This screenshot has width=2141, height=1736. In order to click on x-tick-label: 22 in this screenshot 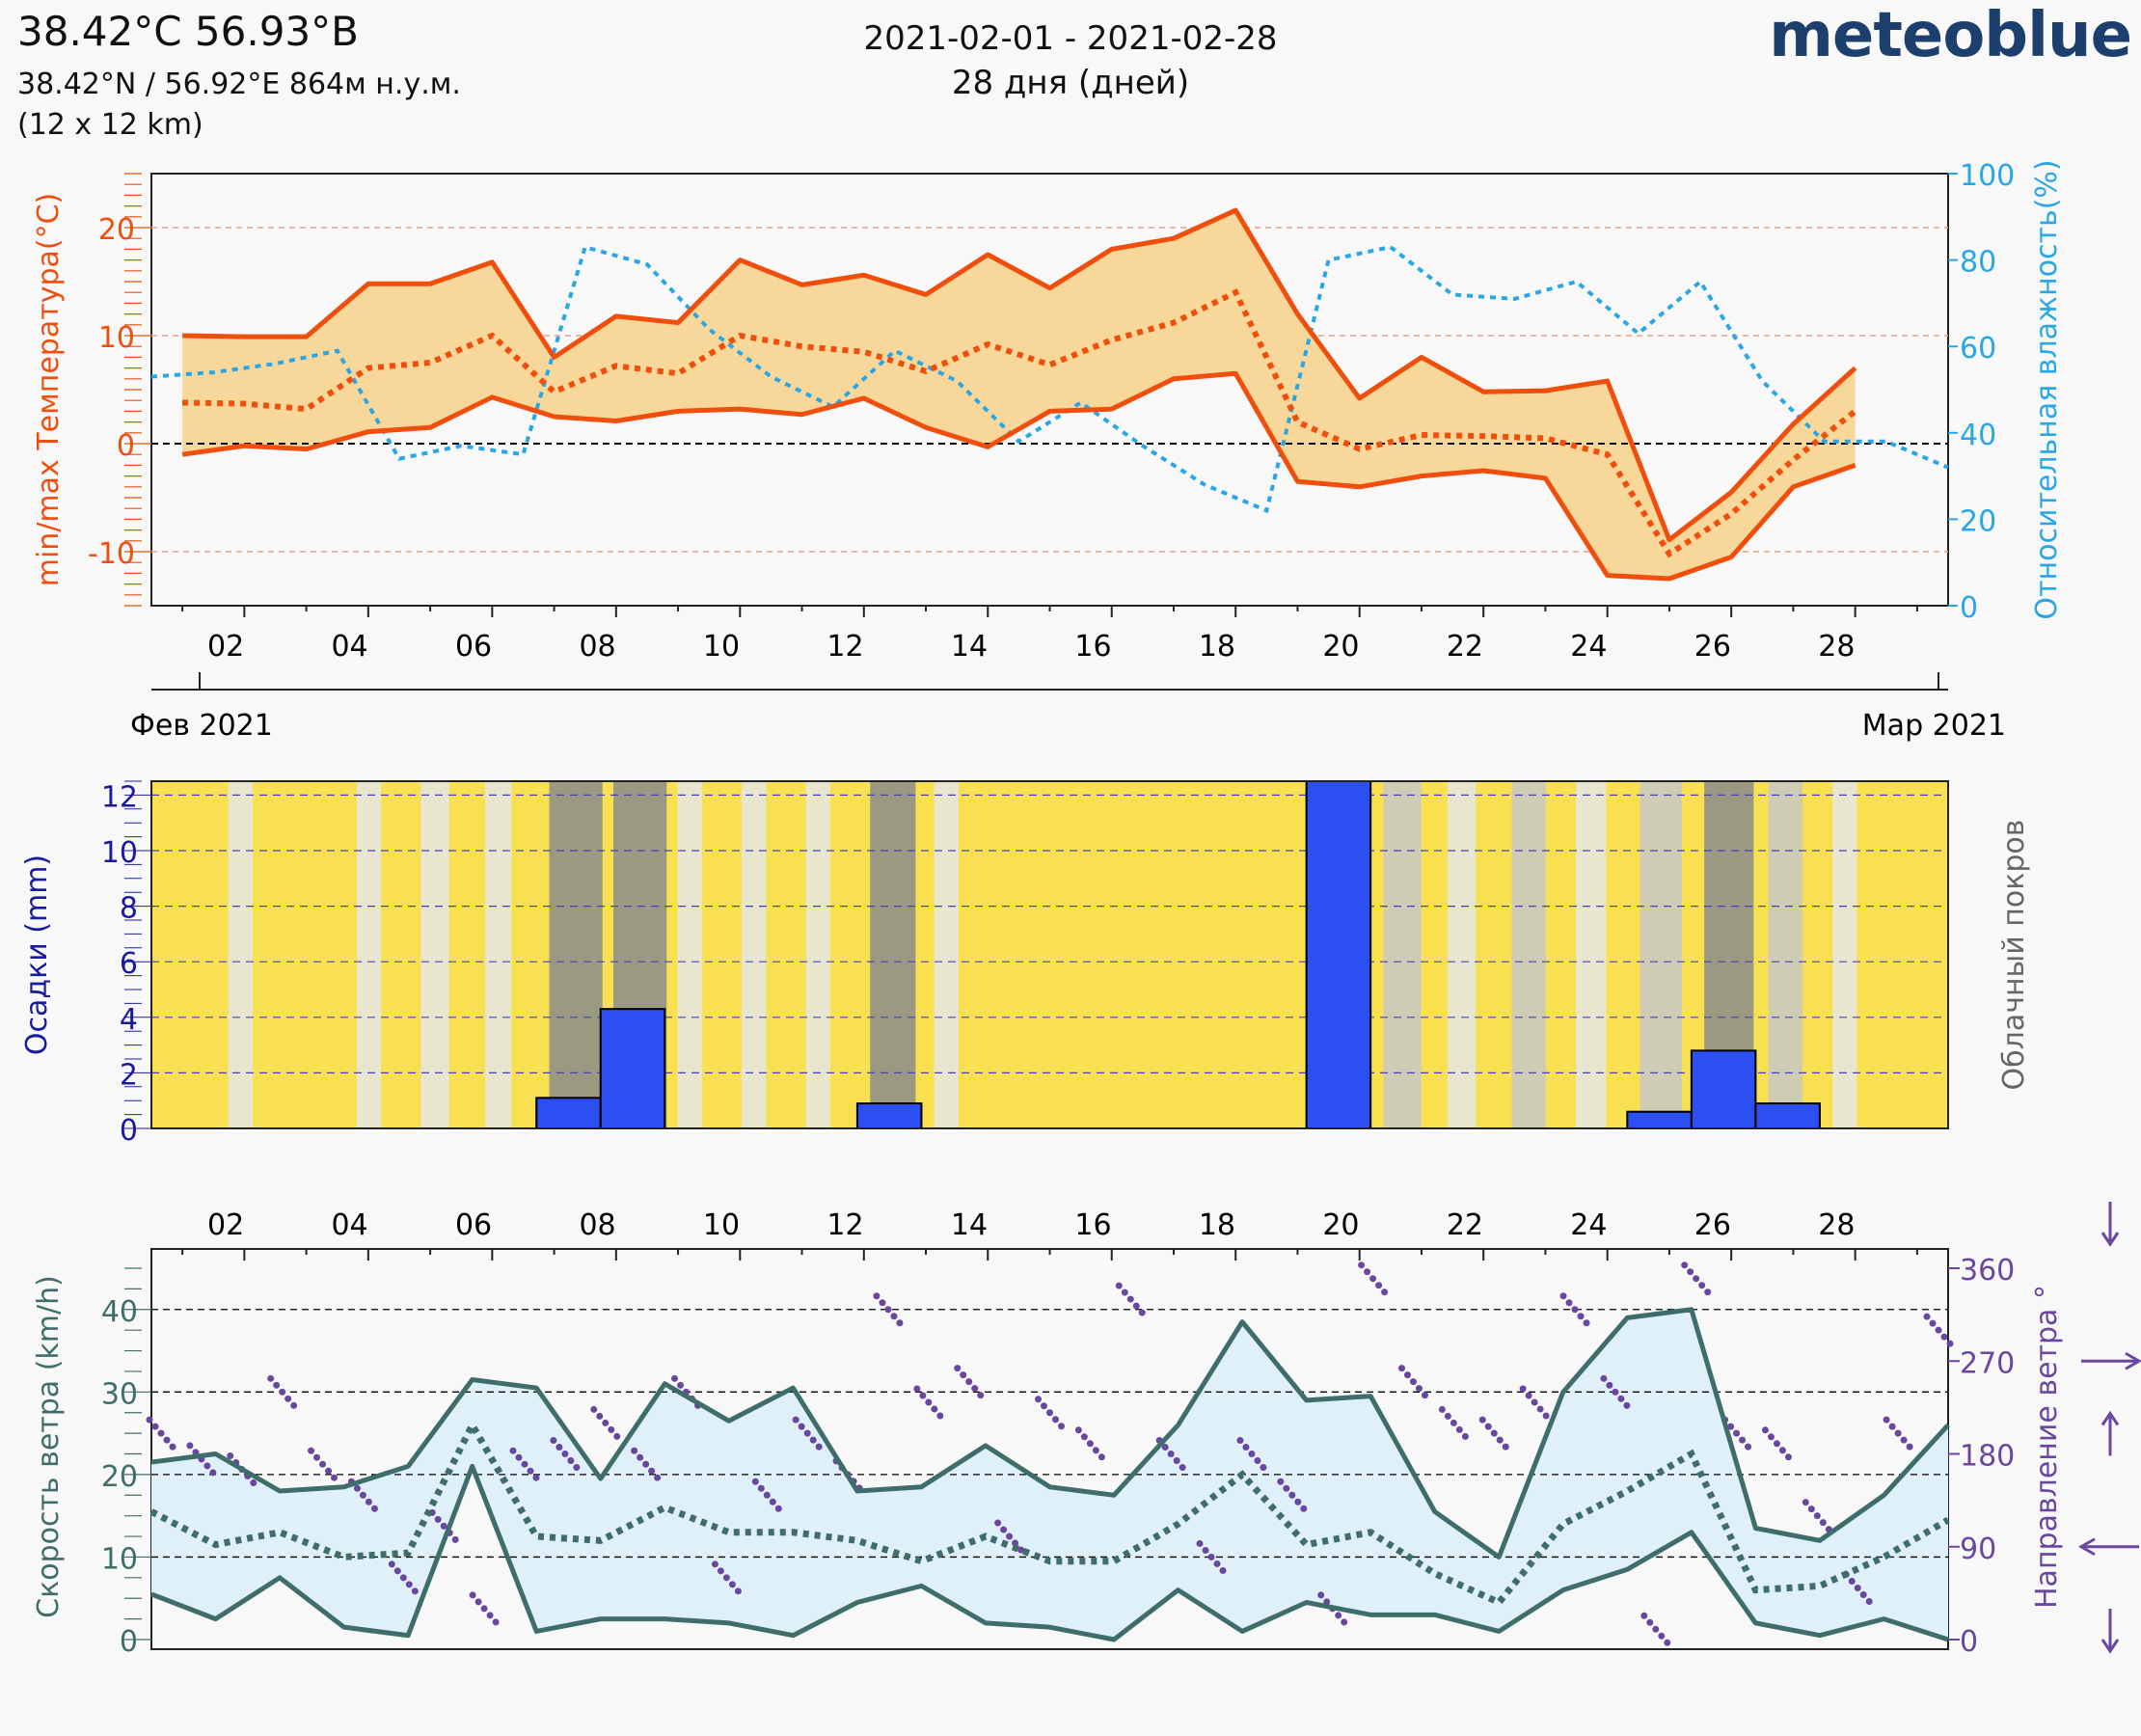, I will do `click(1465, 647)`.